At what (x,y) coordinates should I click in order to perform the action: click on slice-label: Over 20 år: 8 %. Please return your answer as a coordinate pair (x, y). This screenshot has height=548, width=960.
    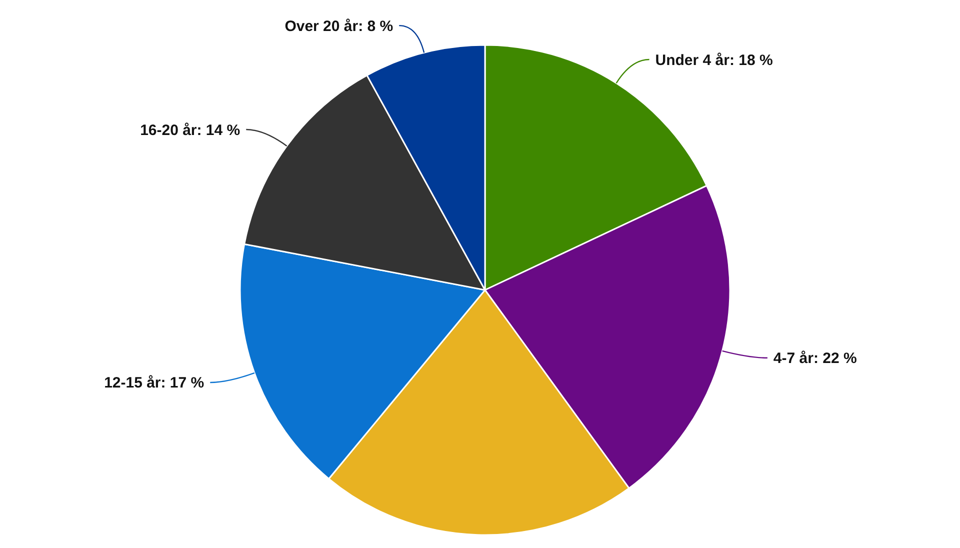
    Looking at the image, I should click on (339, 26).